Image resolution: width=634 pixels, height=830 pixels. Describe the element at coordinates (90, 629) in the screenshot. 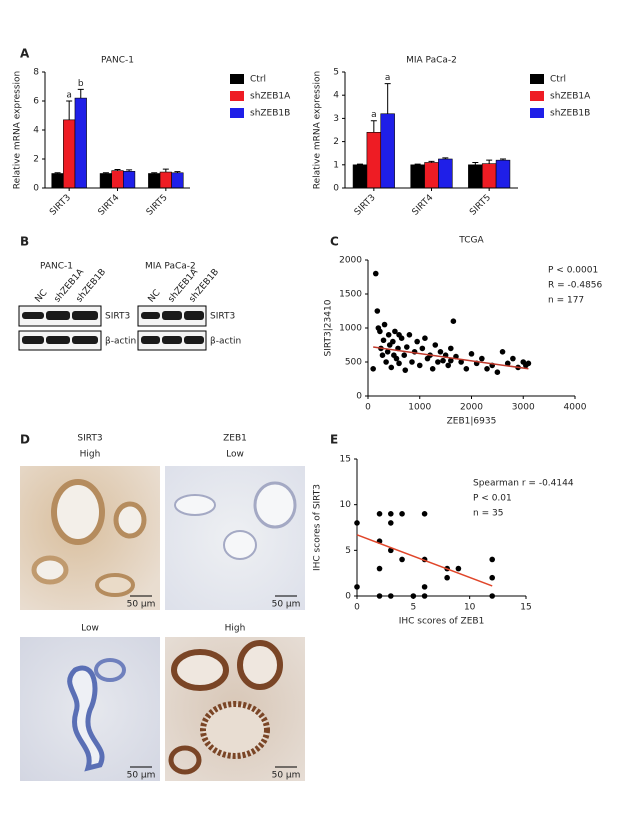

I see `level-label: Low` at that location.